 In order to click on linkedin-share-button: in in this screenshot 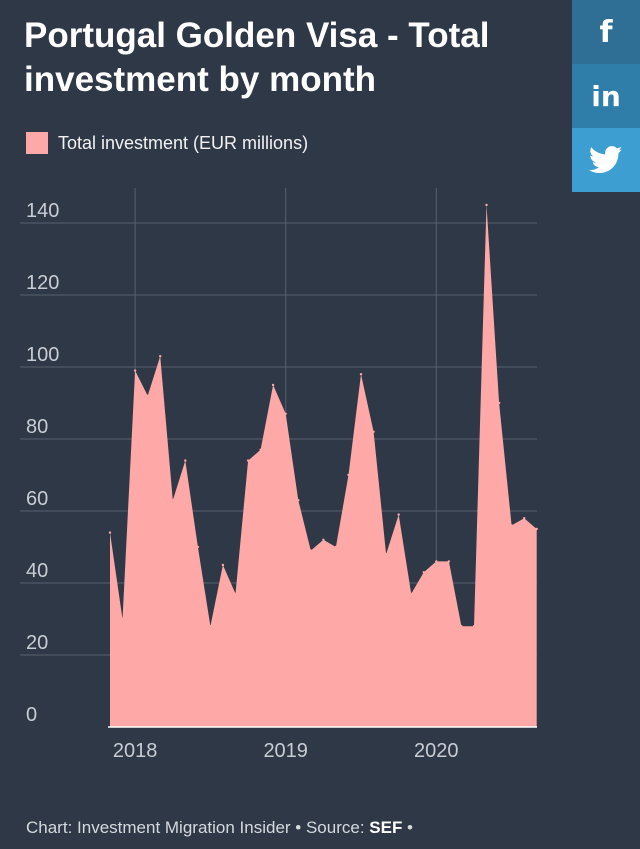, I will do `click(606, 96)`.